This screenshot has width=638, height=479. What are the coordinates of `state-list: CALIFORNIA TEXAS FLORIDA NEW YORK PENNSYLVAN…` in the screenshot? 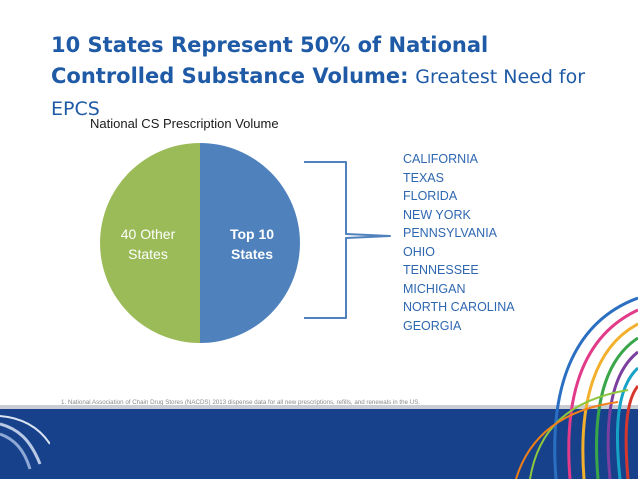 It's located at (459, 242).